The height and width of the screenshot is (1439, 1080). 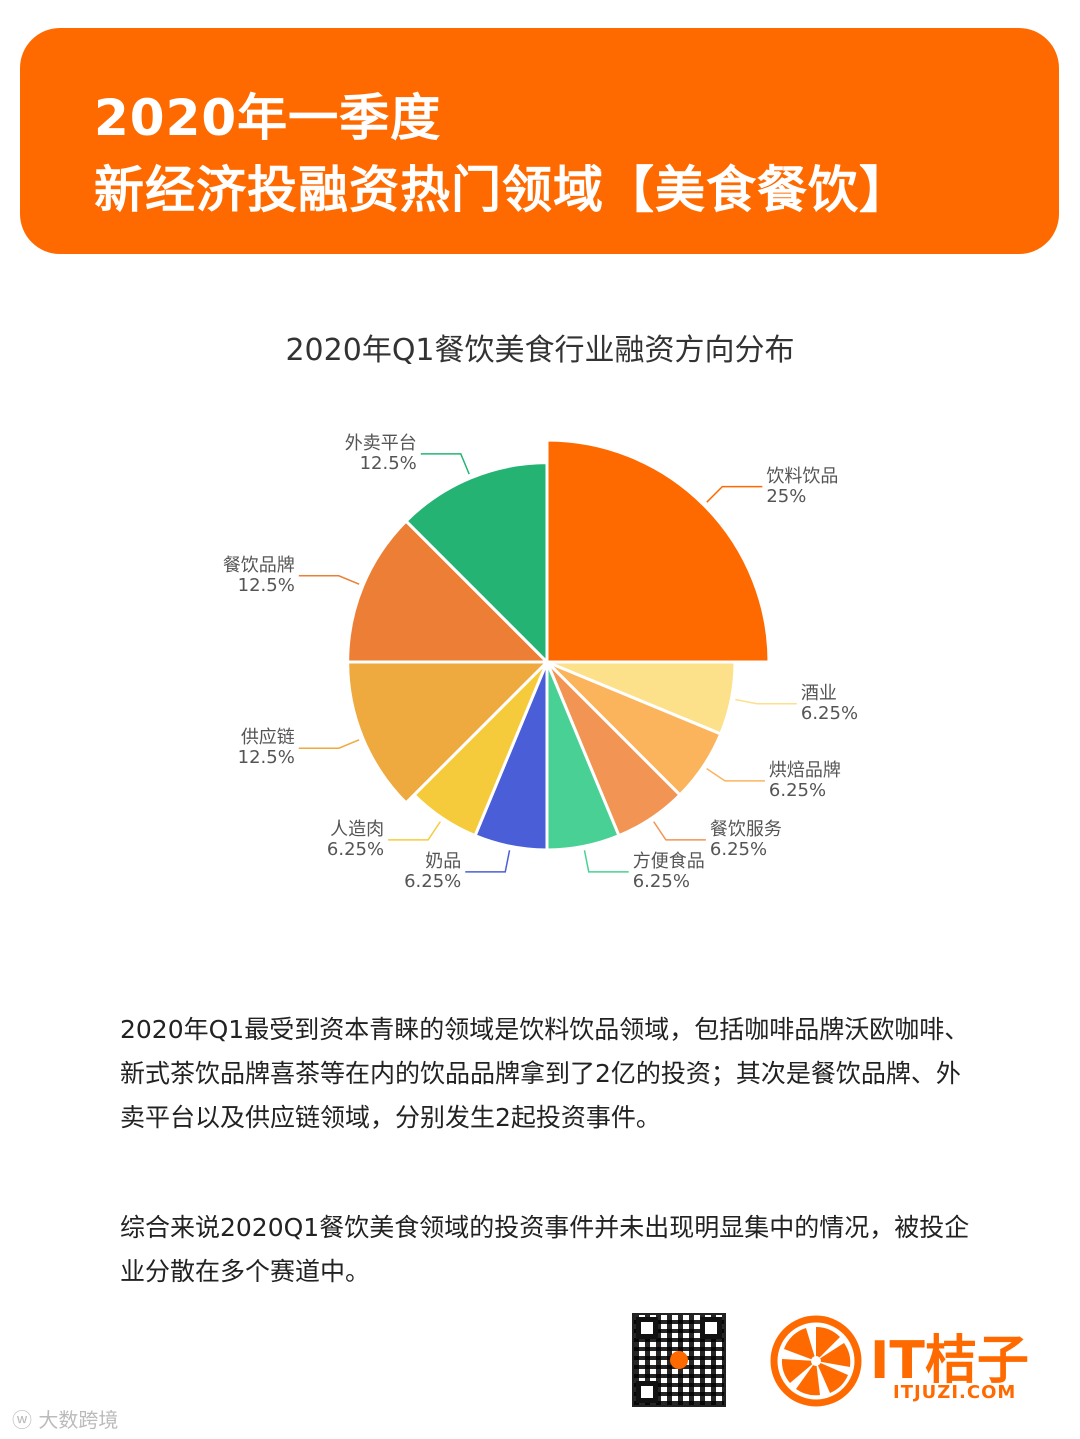 I want to click on slice-label-4: 方便食品 6.25%, so click(x=668, y=871).